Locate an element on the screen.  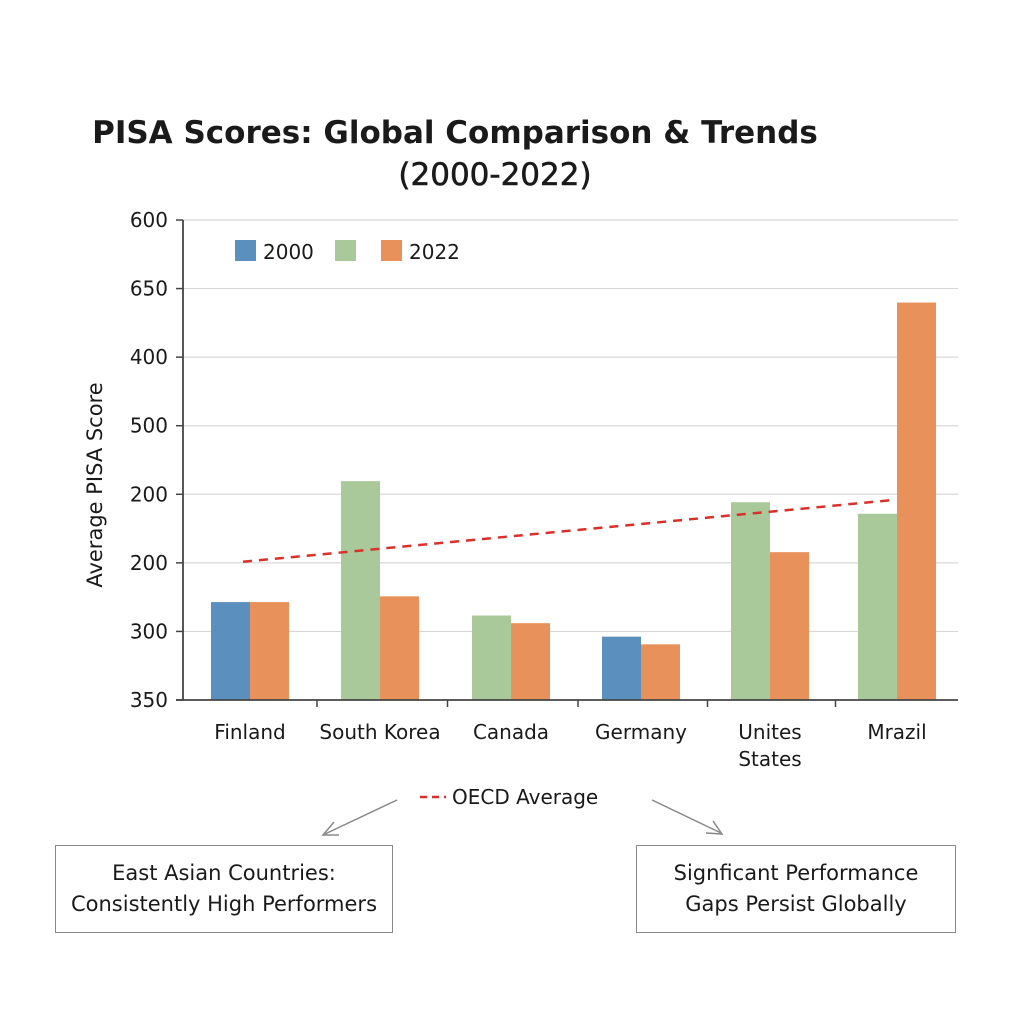
bar-2022-south-korea is located at coordinates (399, 648).